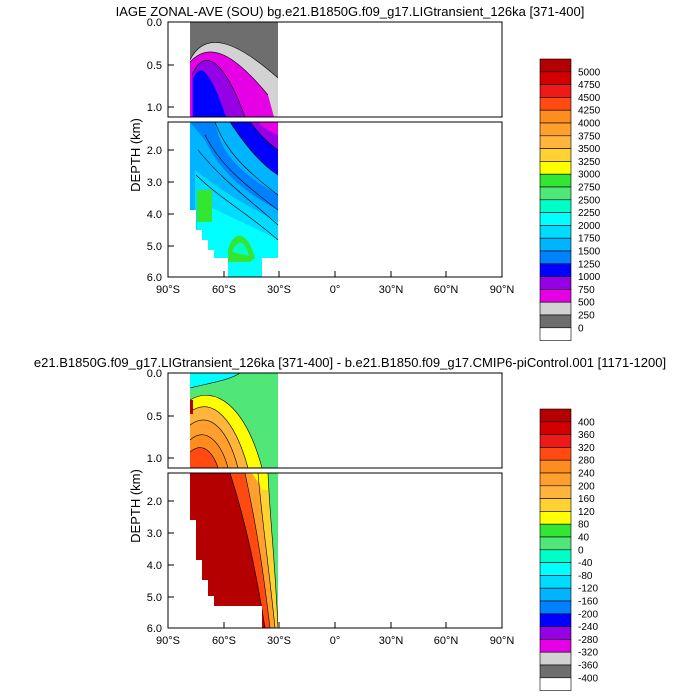 This screenshot has height=700, width=700. I want to click on p2-colorbar-label: 320, so click(586, 448).